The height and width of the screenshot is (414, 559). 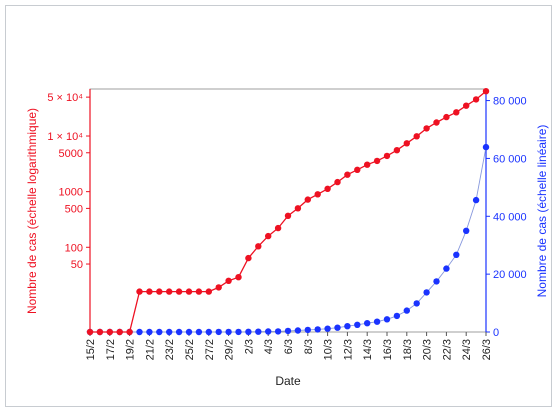 I want to click on x-tick-label: 21/2, so click(x=150, y=349).